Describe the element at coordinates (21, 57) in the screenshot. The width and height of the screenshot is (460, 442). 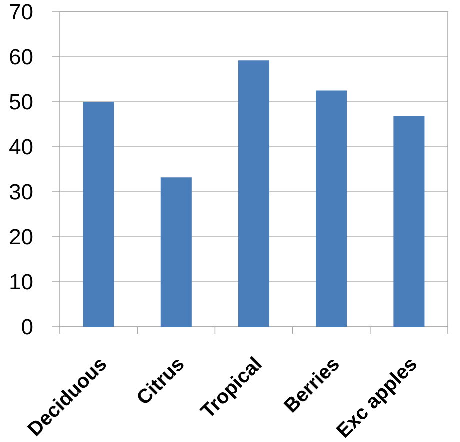
I see `y-tick-label: 60` at that location.